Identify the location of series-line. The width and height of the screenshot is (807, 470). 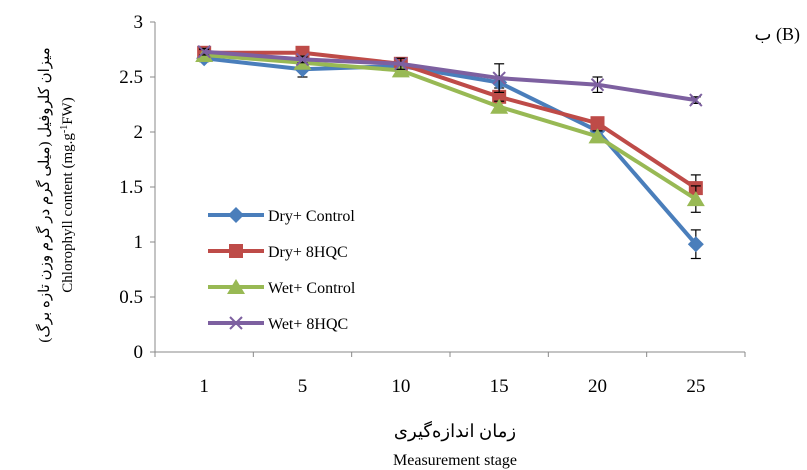
(450, 76).